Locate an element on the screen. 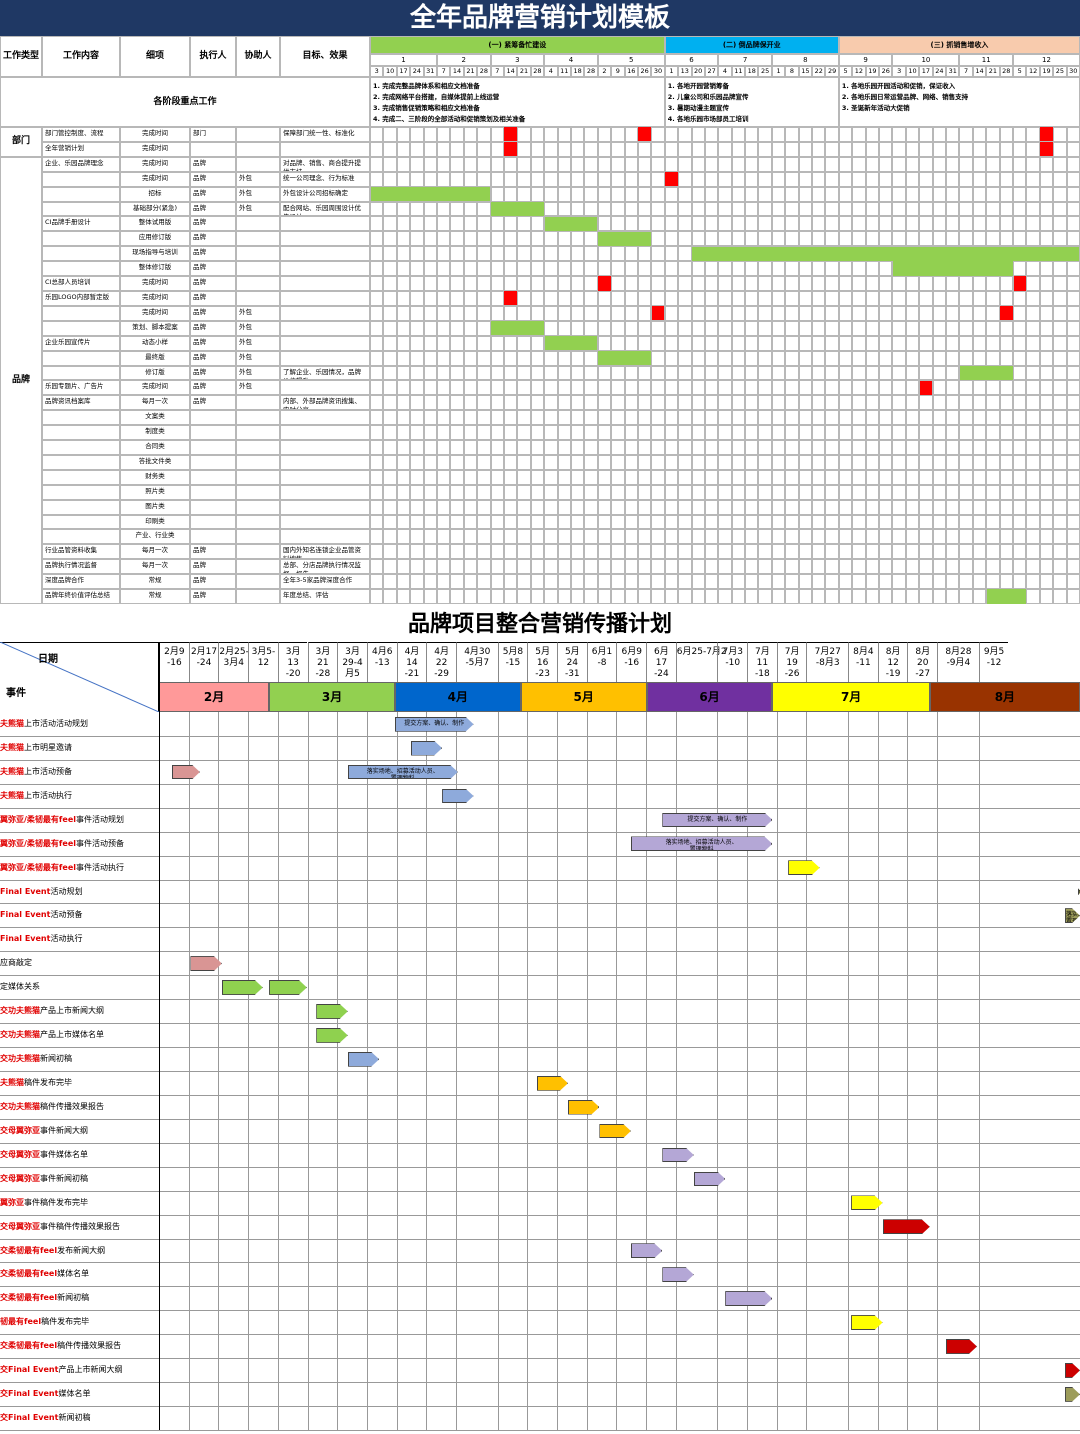 The width and height of the screenshot is (1080, 1434). event-row-label: 交功夫熊猫稿件传播效果报告 is located at coordinates (79, 1107).